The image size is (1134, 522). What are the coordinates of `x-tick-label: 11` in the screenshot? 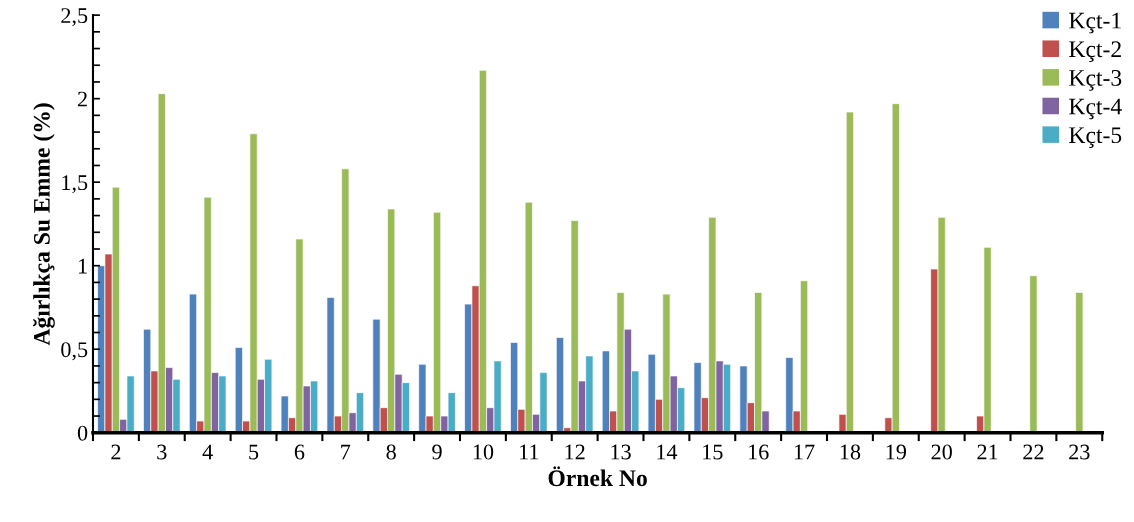 It's located at (529, 452).